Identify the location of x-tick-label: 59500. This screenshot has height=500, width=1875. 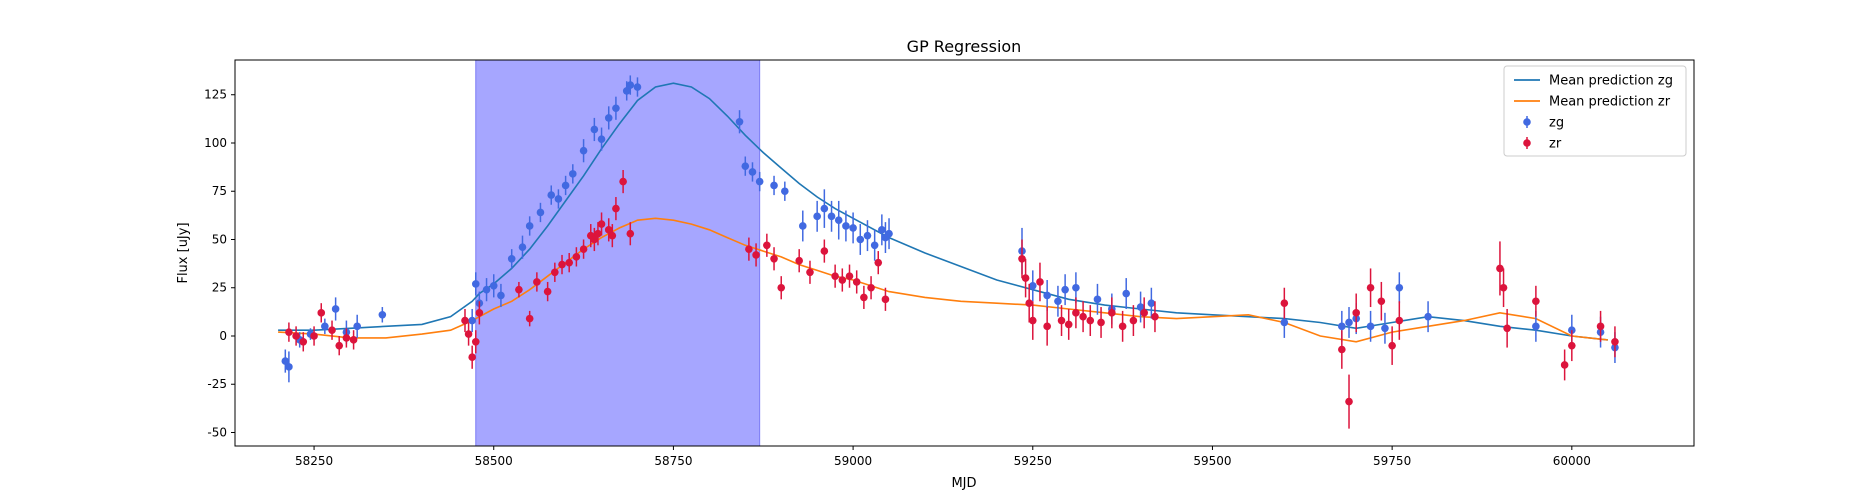
(1212, 461).